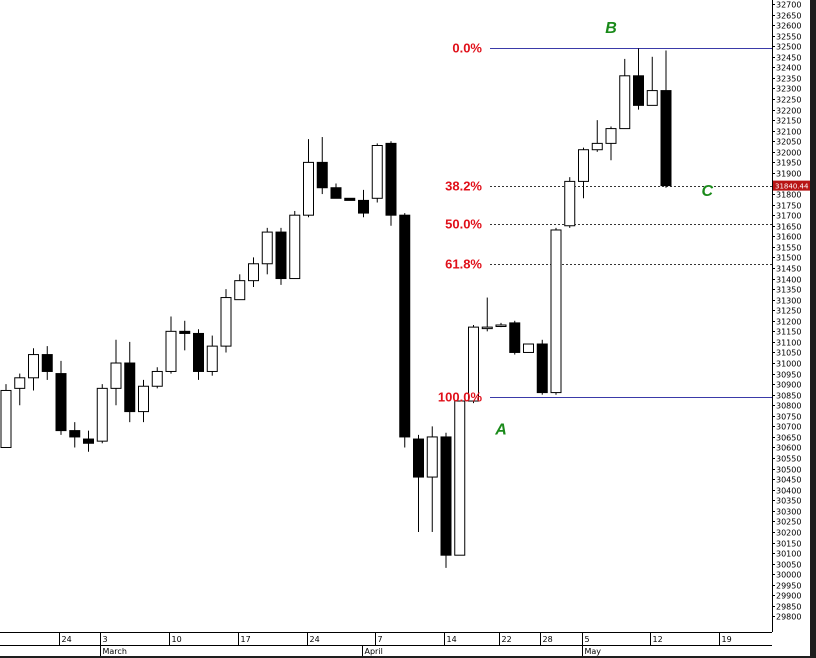 Image resolution: width=816 pixels, height=658 pixels. Describe the element at coordinates (105, 639) in the screenshot. I see `date-tick-label: 3` at that location.